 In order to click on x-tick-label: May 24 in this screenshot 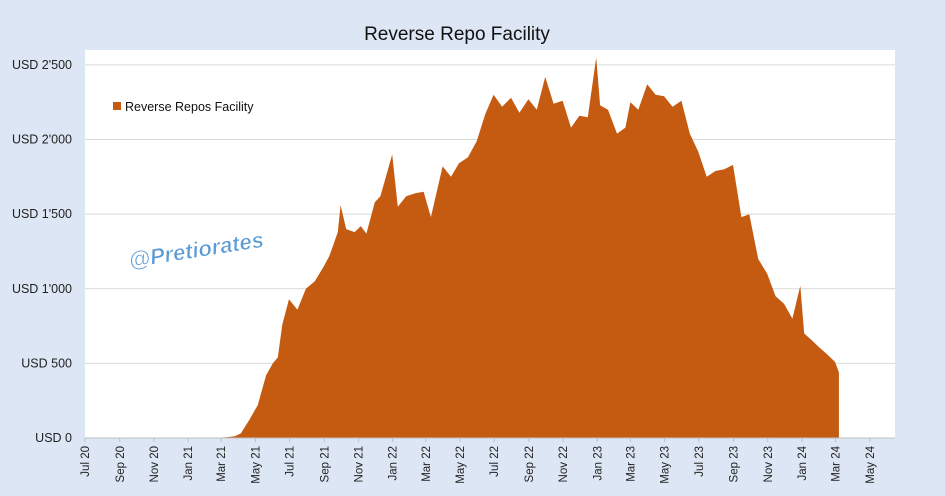, I will do `click(871, 464)`.